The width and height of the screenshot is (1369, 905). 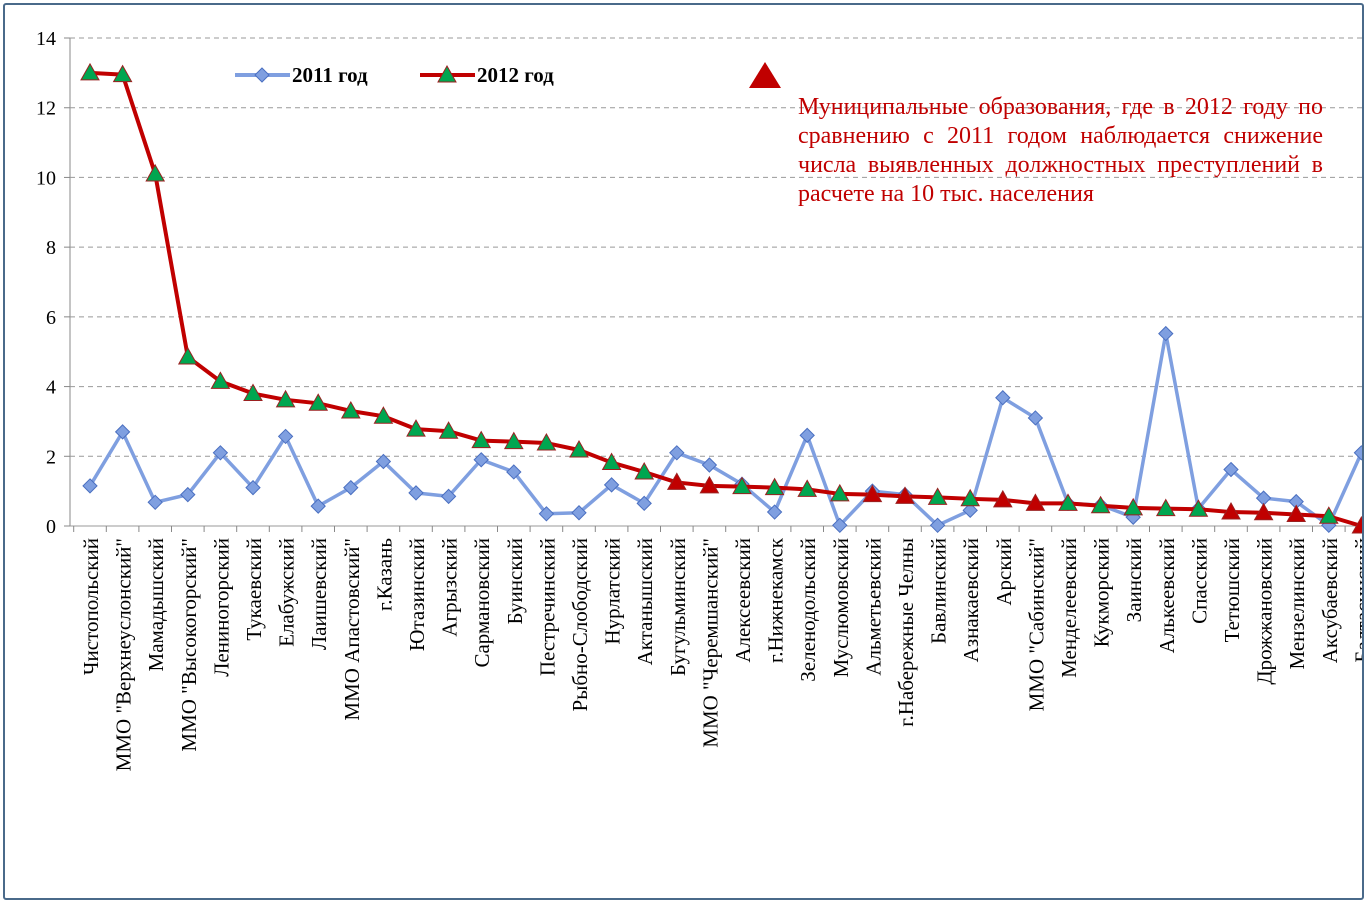 I want to click on x-tick-label: Чистопольский, so click(x=91, y=606).